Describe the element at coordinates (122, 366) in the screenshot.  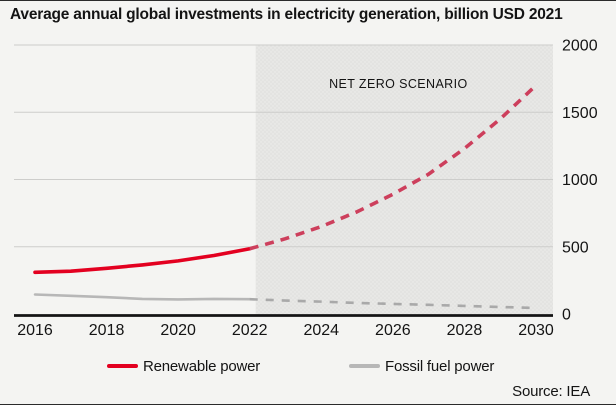
I see `renewable-line-swatch` at that location.